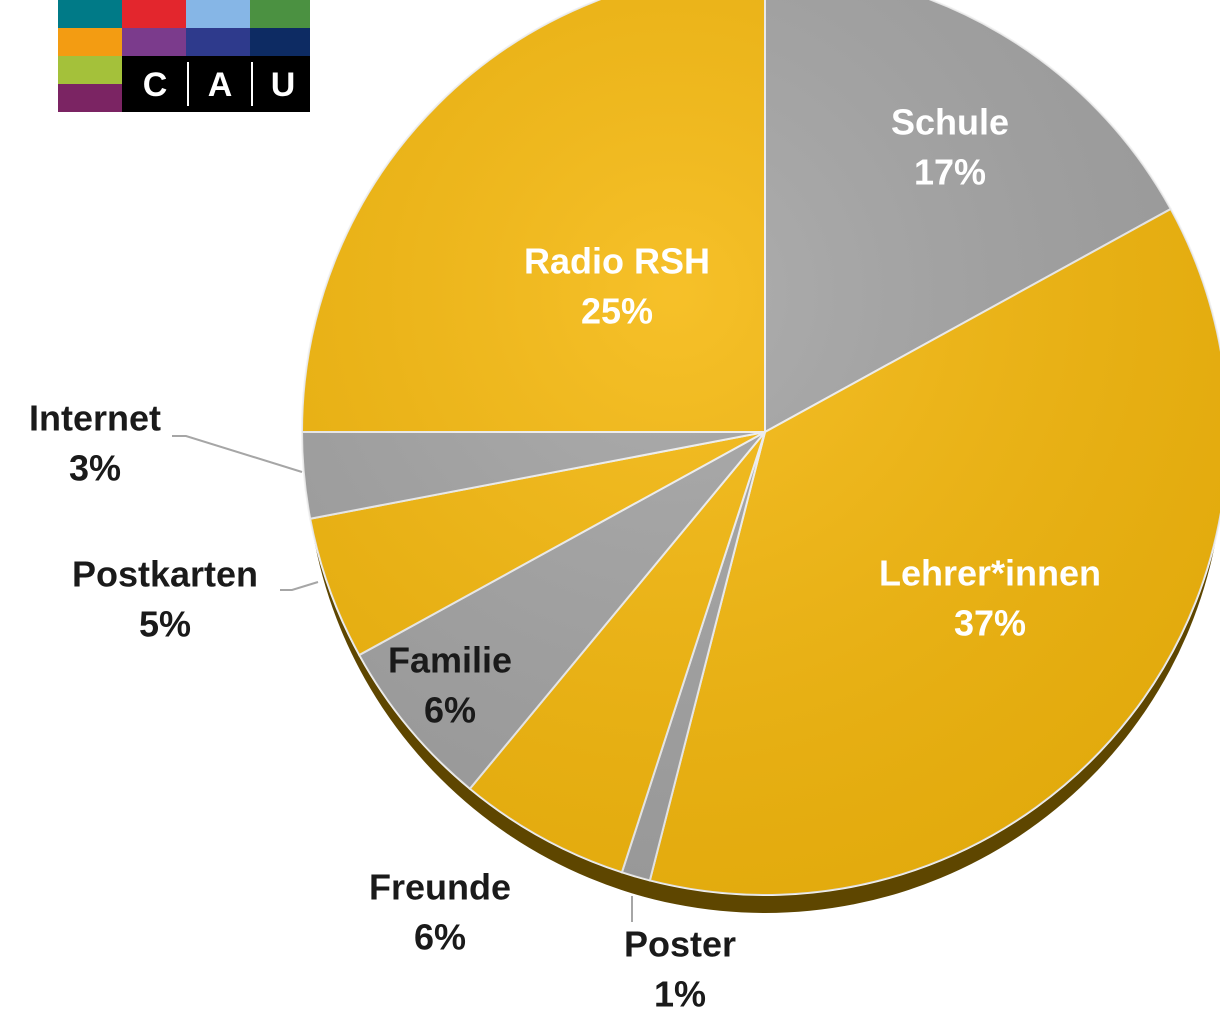  Describe the element at coordinates (165, 624) in the screenshot. I see `value-label: 5%` at that location.